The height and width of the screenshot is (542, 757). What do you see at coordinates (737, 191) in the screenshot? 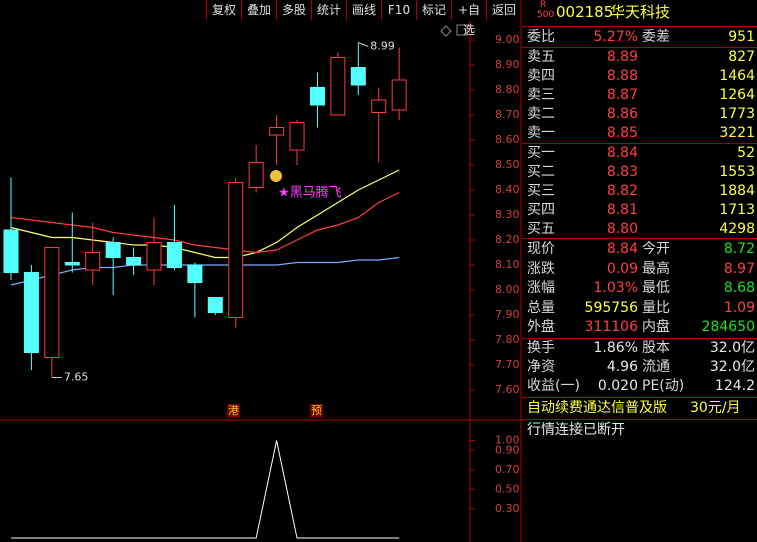
I see `order-volume: 1884` at bounding box center [737, 191].